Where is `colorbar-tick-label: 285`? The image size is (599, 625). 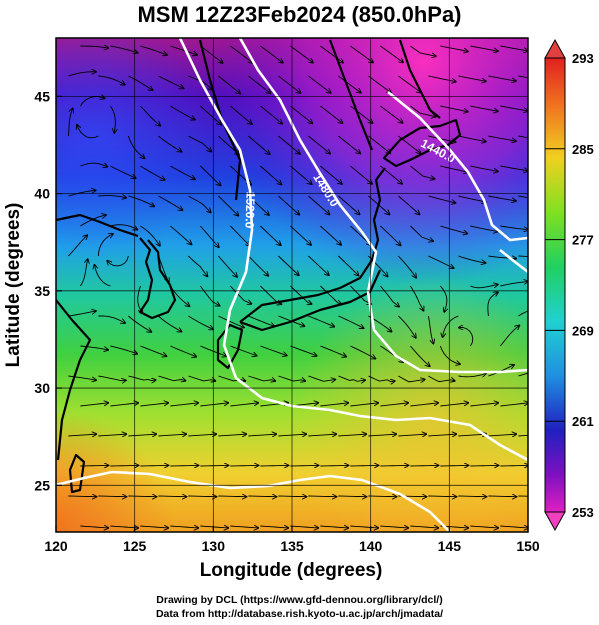 colorbar-tick-label: 285 is located at coordinates (583, 149).